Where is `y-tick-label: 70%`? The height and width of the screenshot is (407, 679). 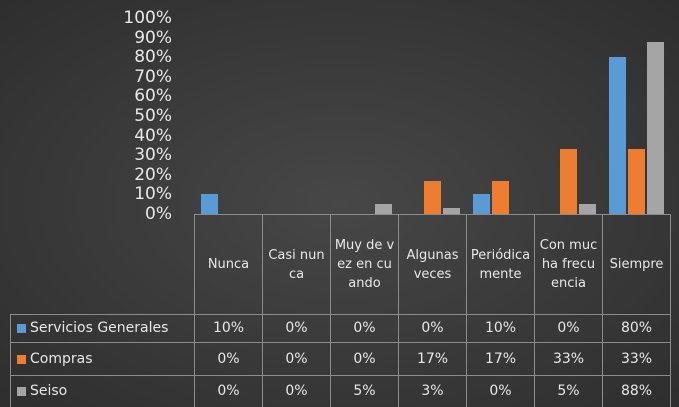 y-tick-label: 70% is located at coordinates (153, 76).